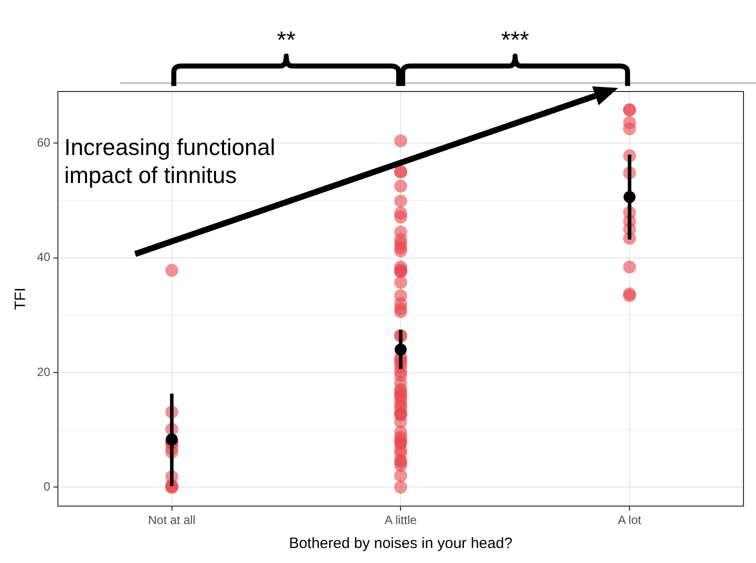  Describe the element at coordinates (630, 520) in the screenshot. I see `x-tick-label: A lot` at that location.